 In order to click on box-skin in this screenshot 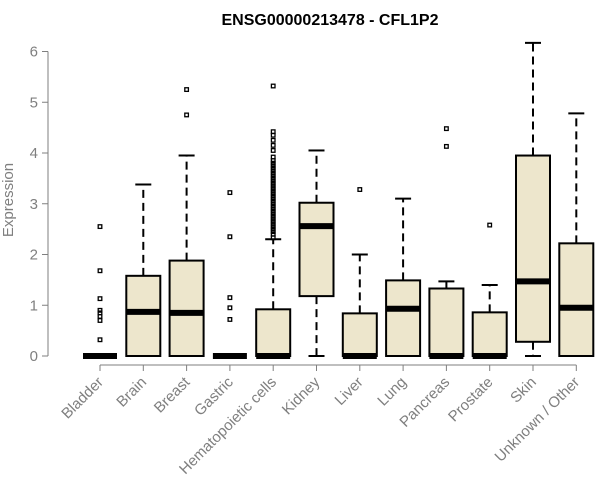, I will do `click(533, 199)`.